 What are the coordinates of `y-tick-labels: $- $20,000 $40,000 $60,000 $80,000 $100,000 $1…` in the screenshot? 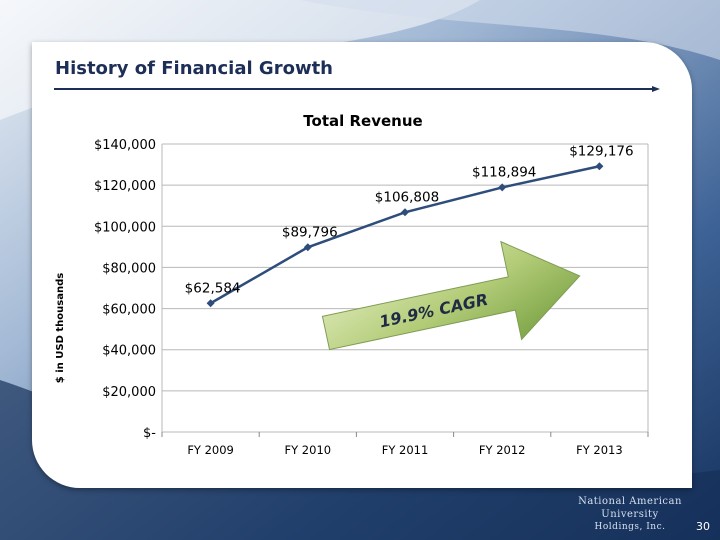 It's located at (125, 289).